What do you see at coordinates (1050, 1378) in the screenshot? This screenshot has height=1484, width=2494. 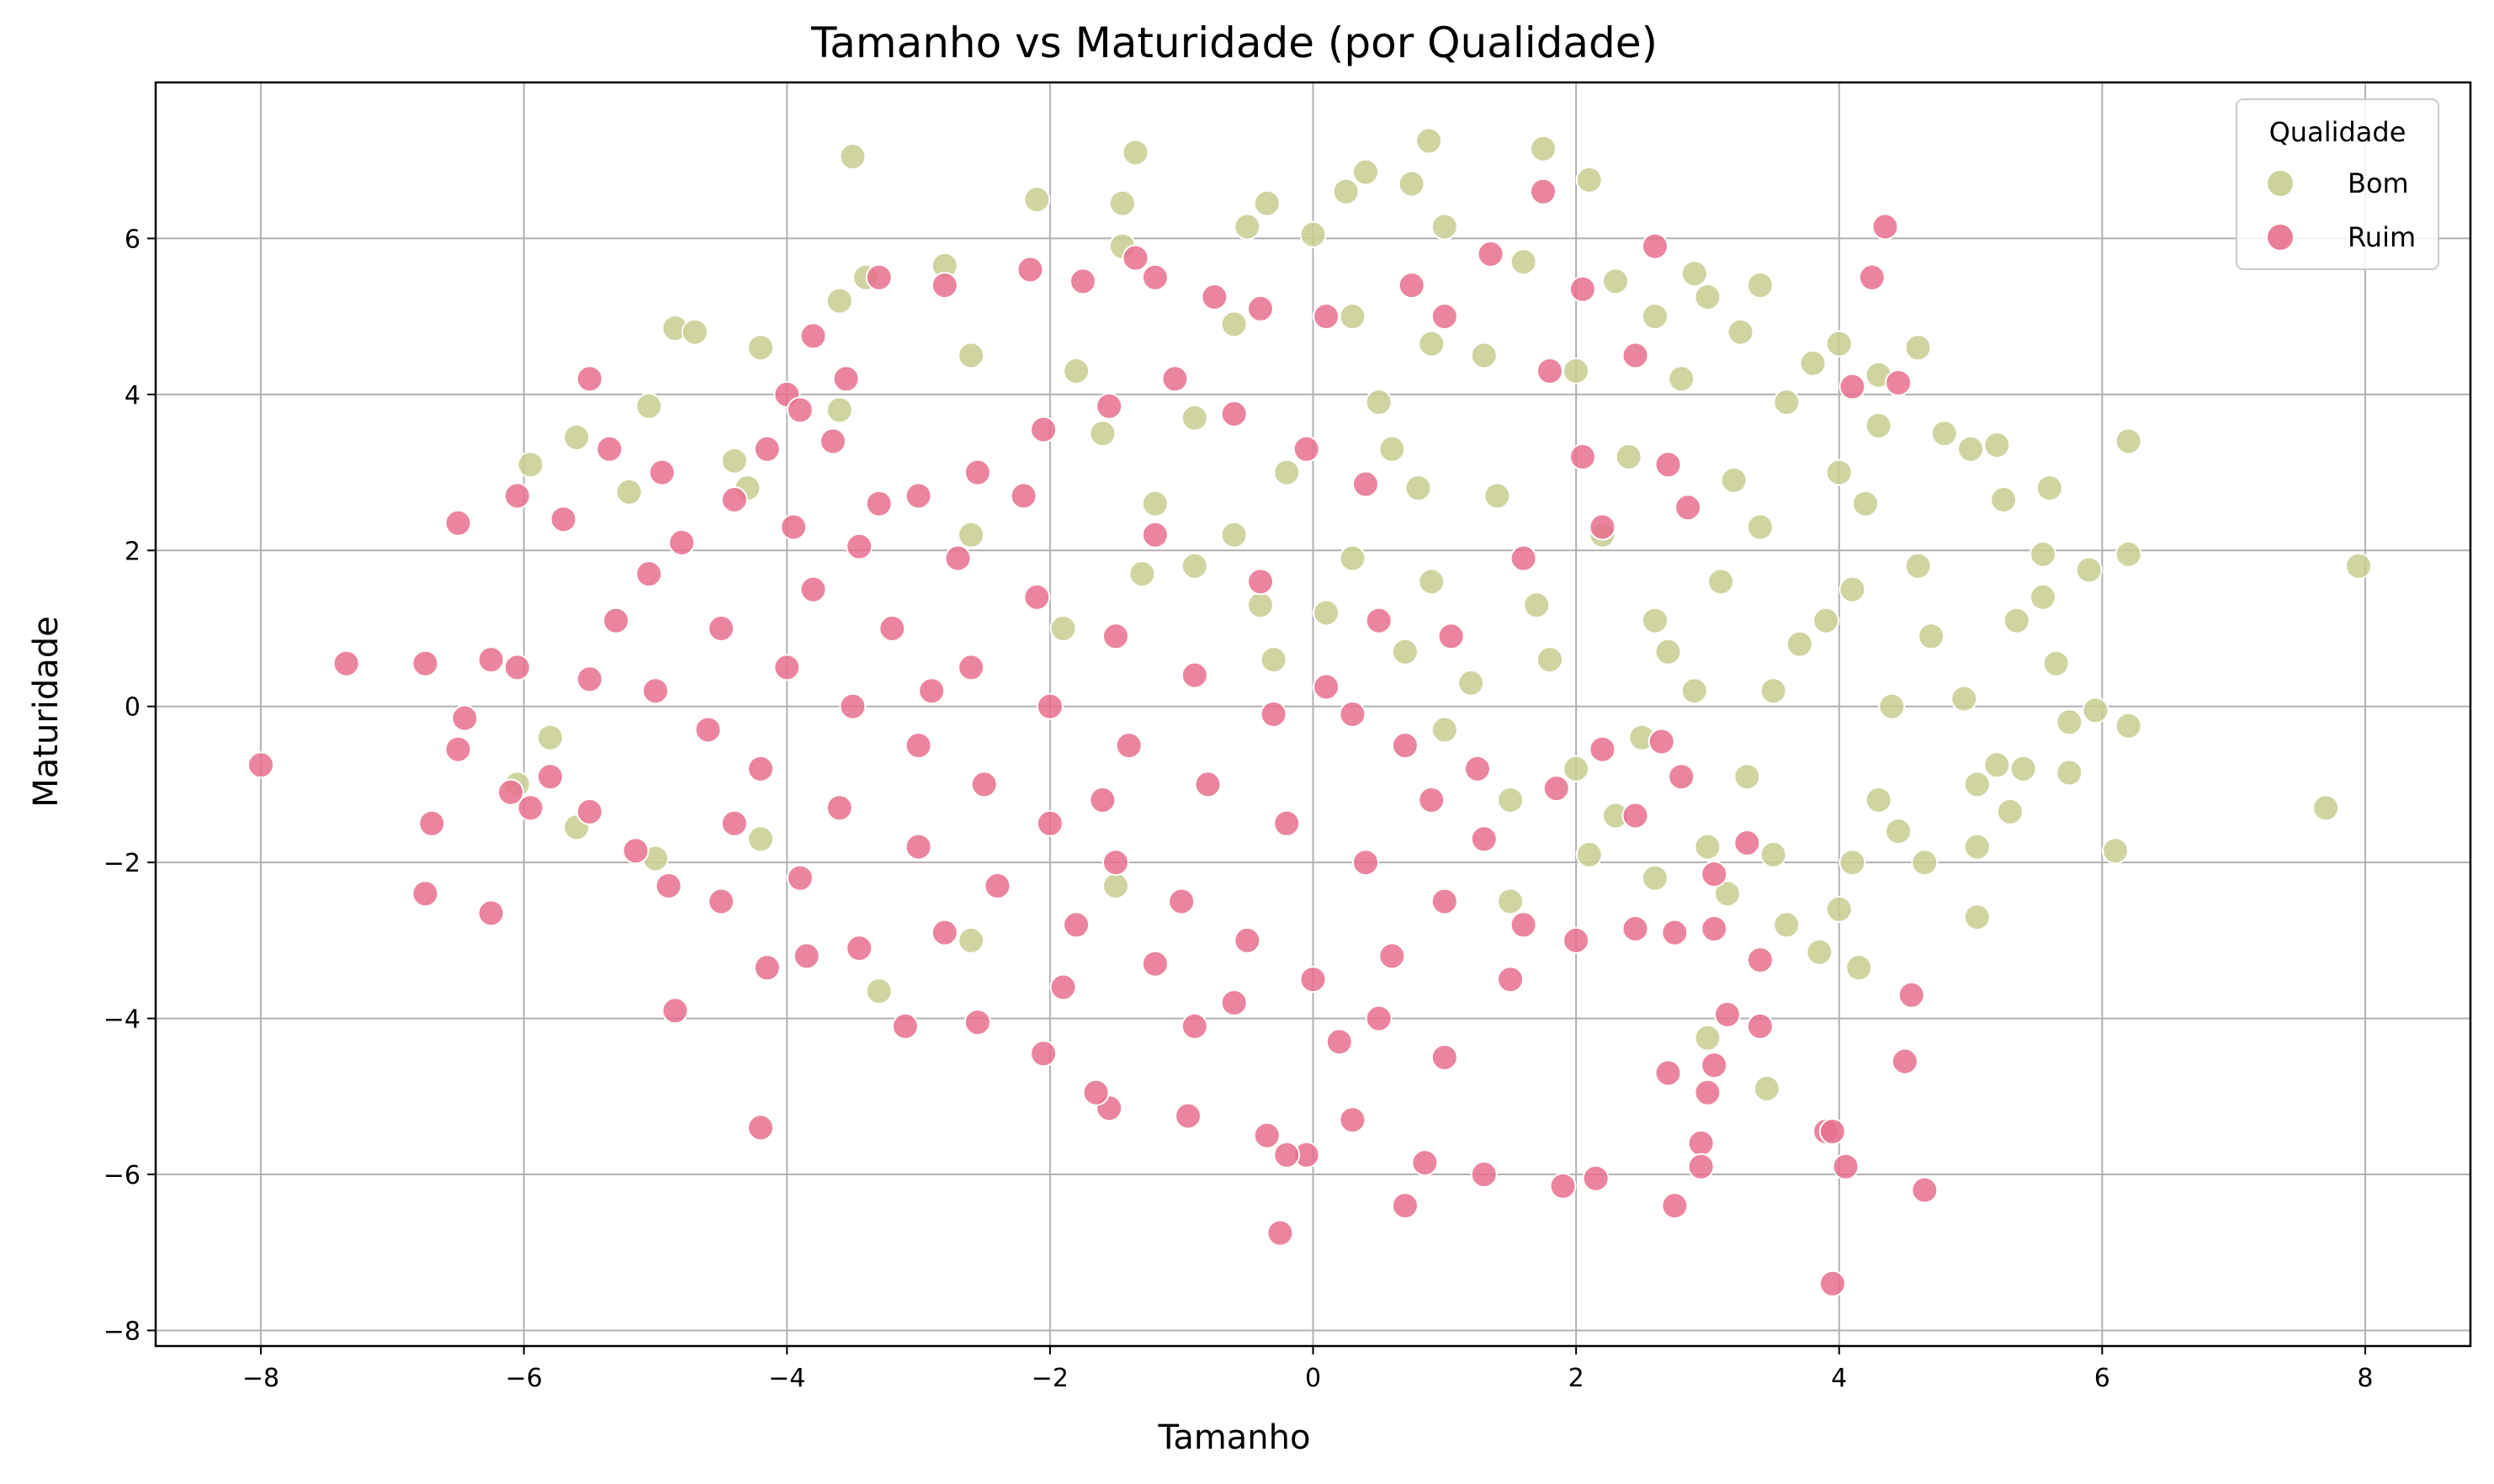 I see `x-tick-label: −2` at bounding box center [1050, 1378].